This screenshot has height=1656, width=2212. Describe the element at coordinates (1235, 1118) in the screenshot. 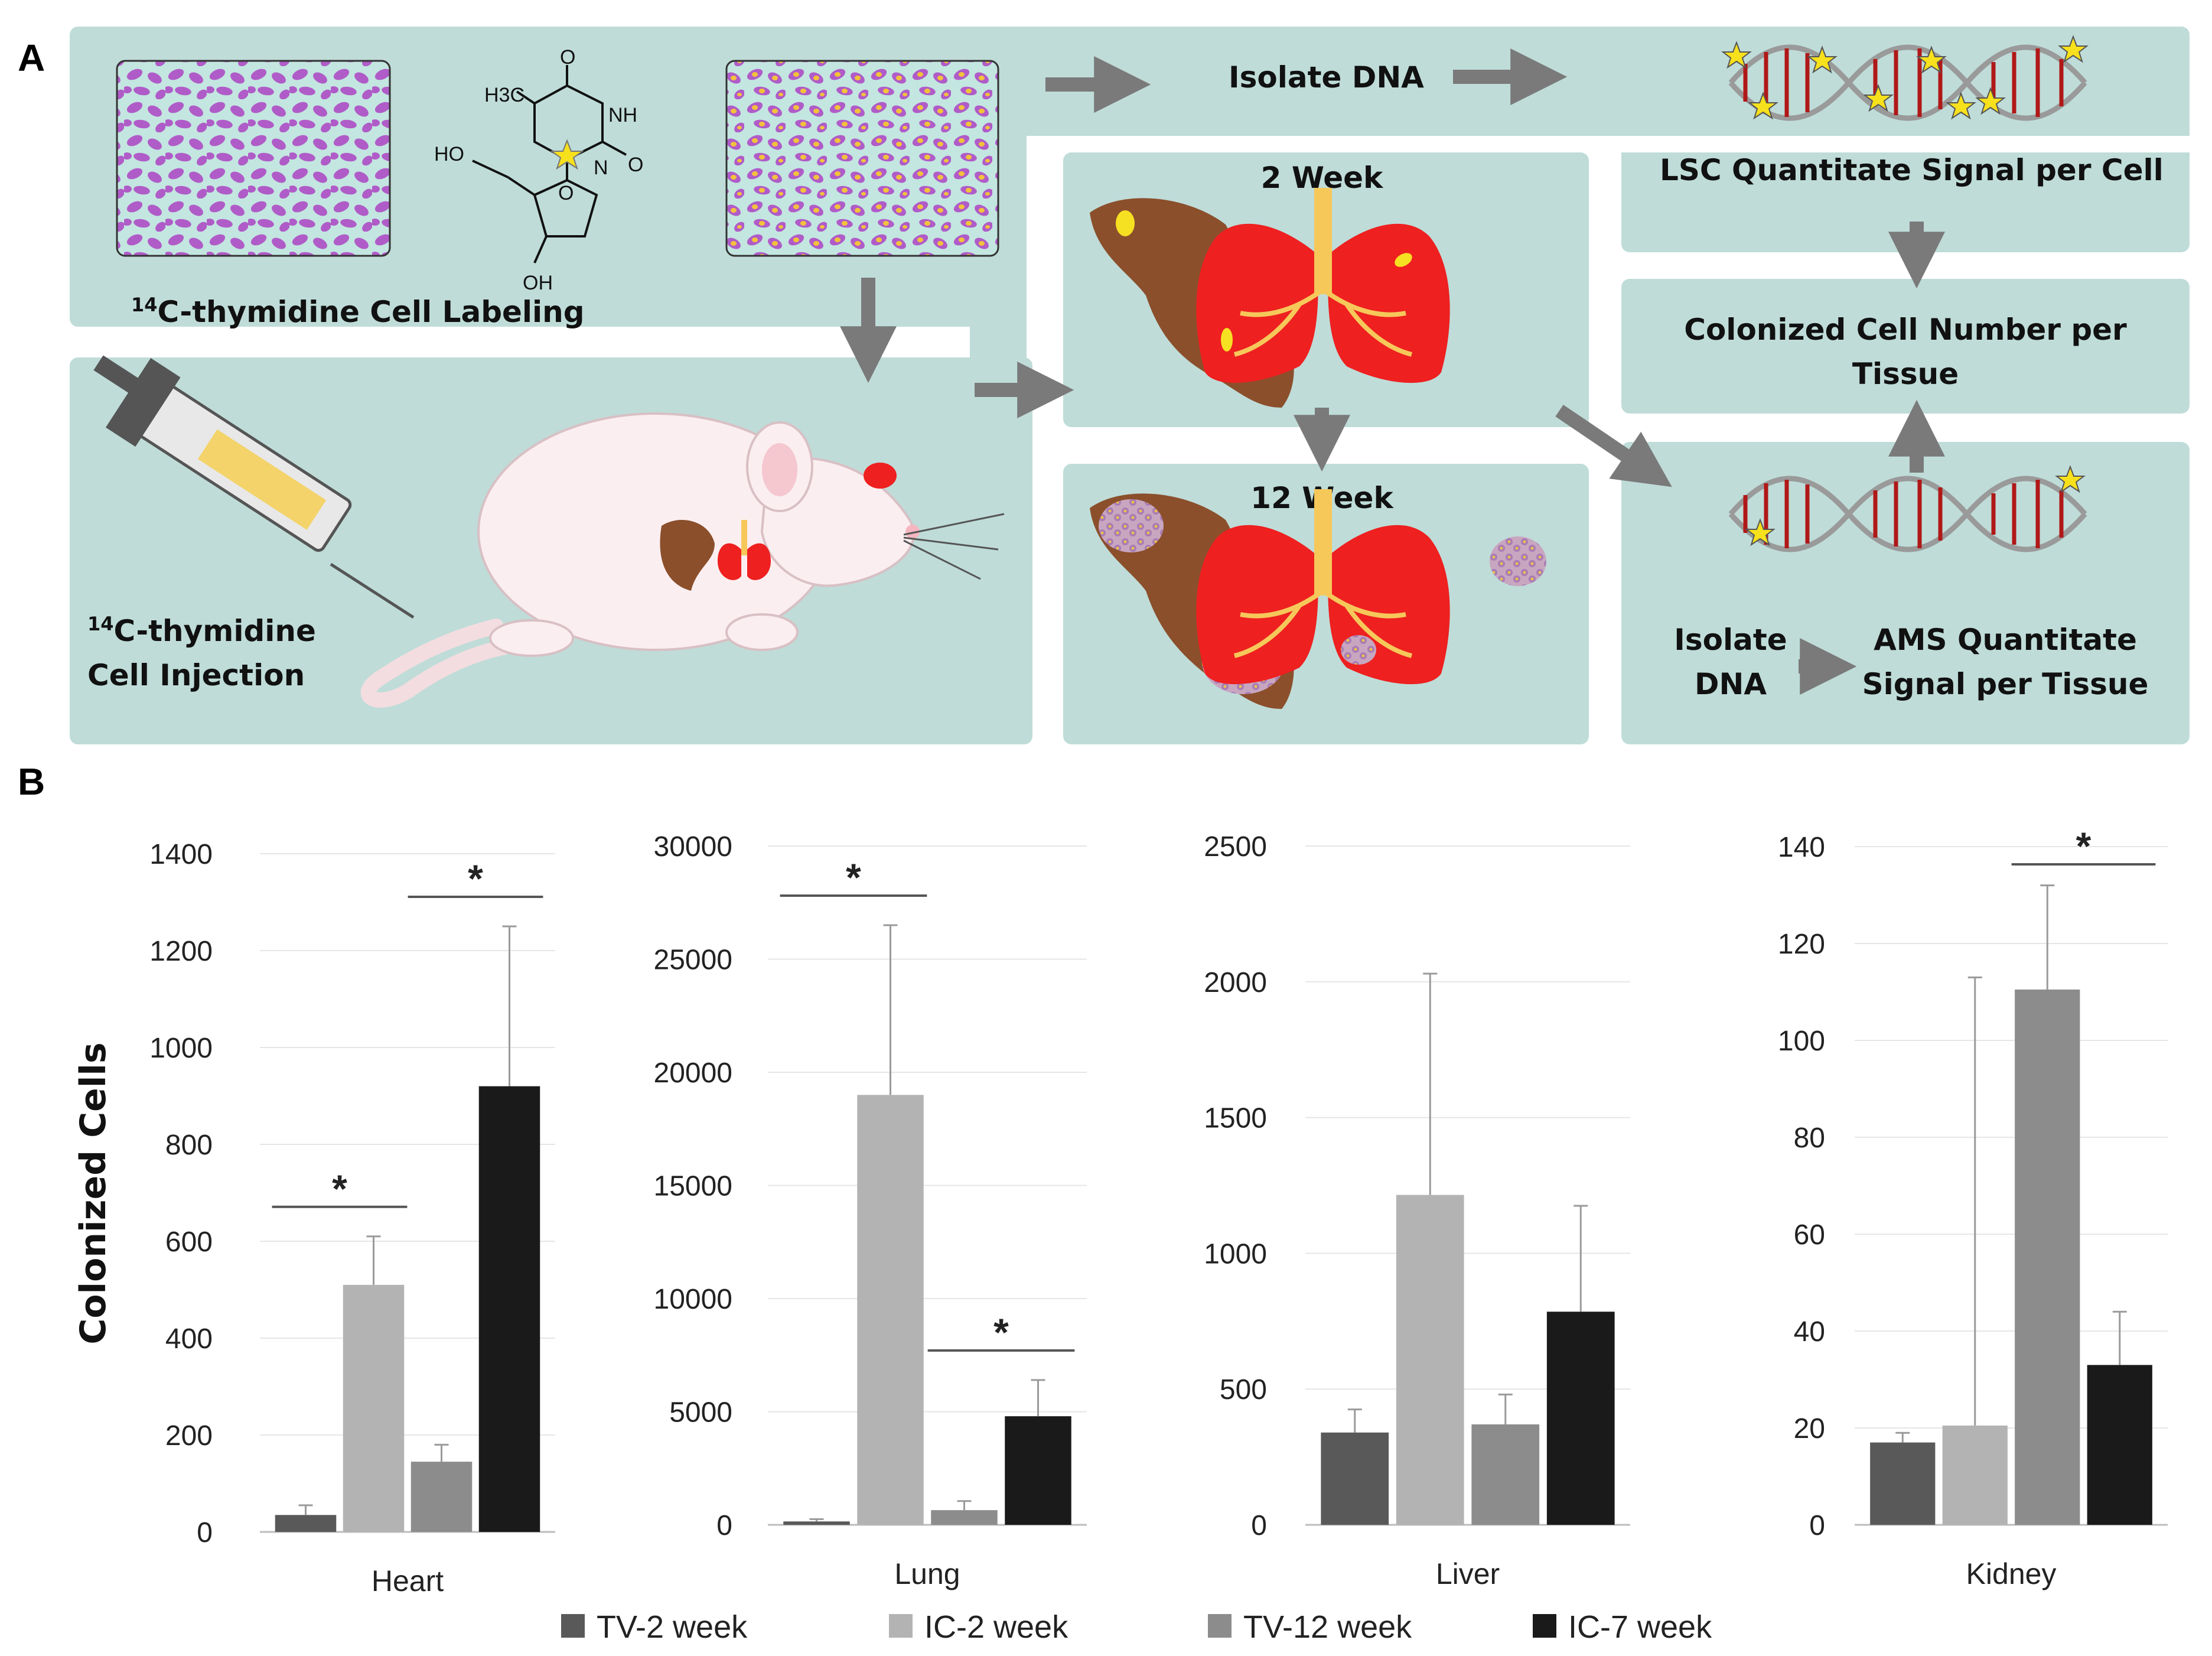

I see `y-tick-label: 1500` at that location.